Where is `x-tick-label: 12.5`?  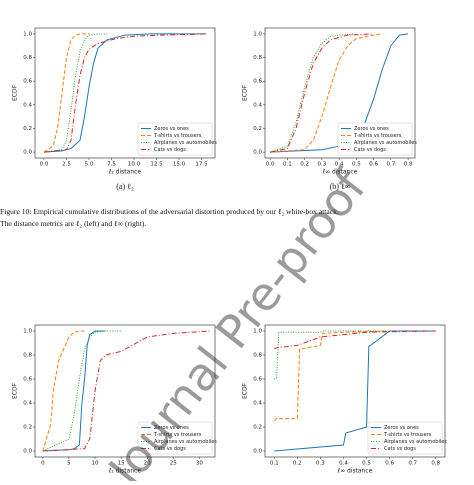
x-tick-label: 12.5 is located at coordinates (156, 165).